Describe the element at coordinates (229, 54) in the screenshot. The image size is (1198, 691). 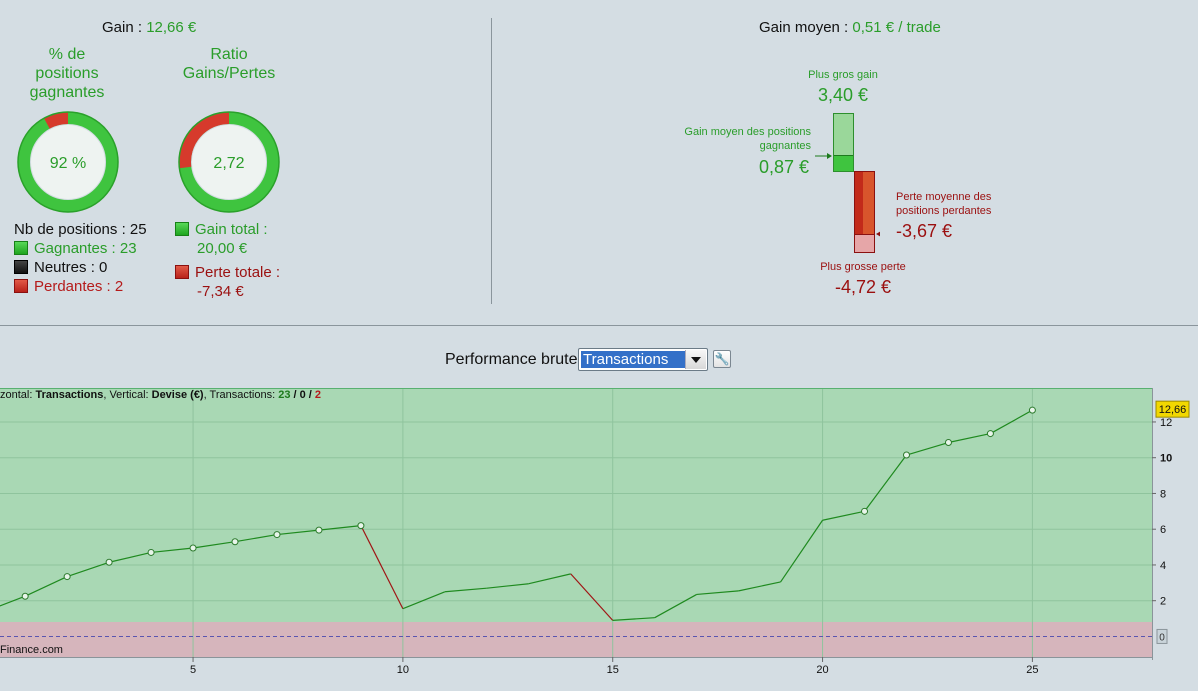
I see `ratio-title-line1: Ratio` at that location.